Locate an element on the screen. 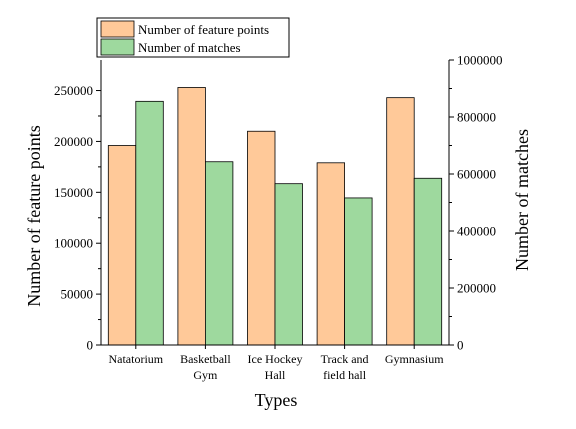 The image size is (576, 429). category-label-3-1: field hall is located at coordinates (345, 375).